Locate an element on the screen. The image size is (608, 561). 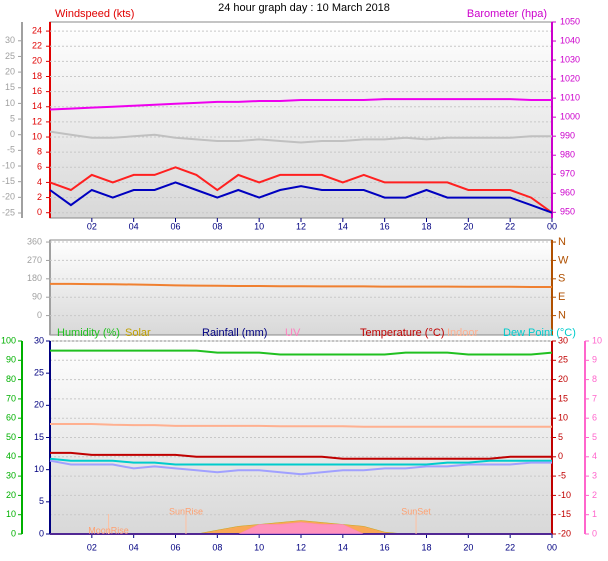
legend-entry: Humidity (%) is located at coordinates (88, 333).